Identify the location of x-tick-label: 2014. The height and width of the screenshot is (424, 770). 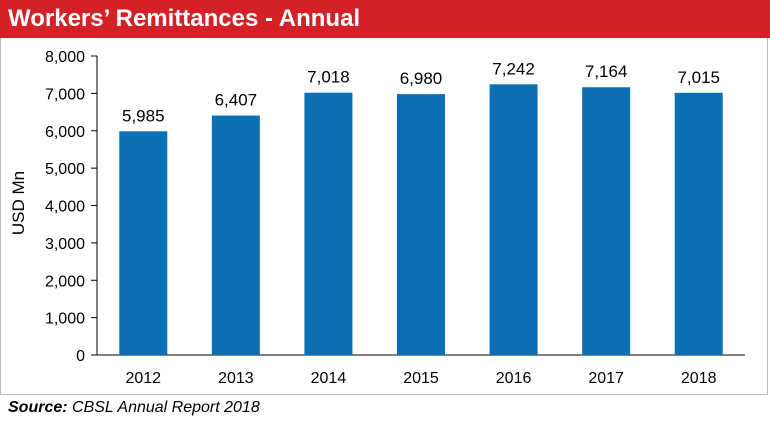
(329, 378).